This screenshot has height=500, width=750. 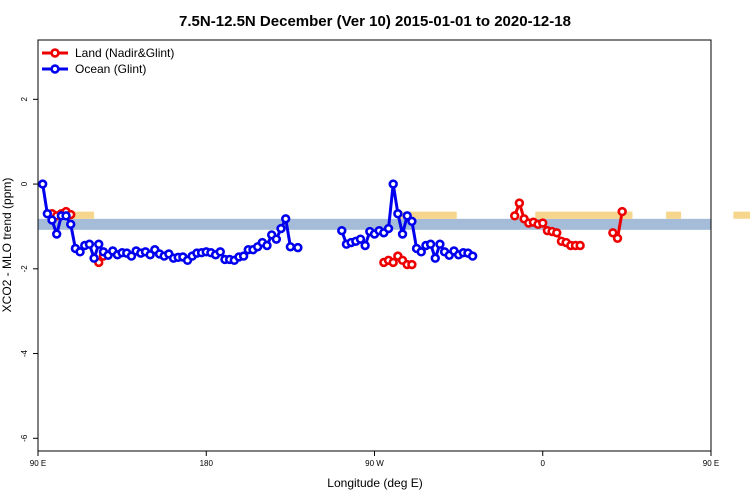 What do you see at coordinates (24, 183) in the screenshot?
I see `y-tick-label: 0` at bounding box center [24, 183].